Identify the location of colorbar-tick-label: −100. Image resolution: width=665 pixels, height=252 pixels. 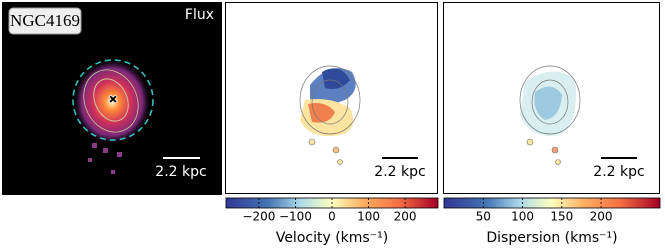
(295, 217).